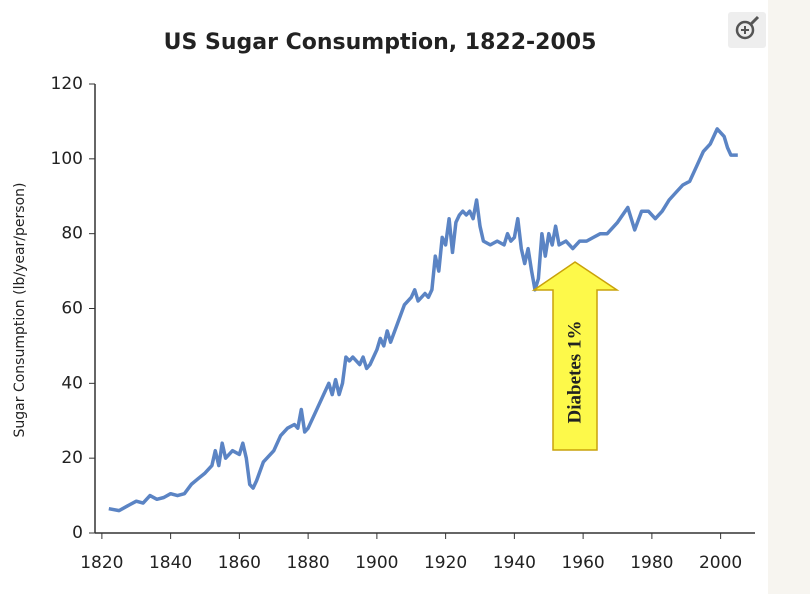 The image size is (810, 598). Describe the element at coordinates (170, 563) in the screenshot. I see `x-tick-label: 1840` at that location.